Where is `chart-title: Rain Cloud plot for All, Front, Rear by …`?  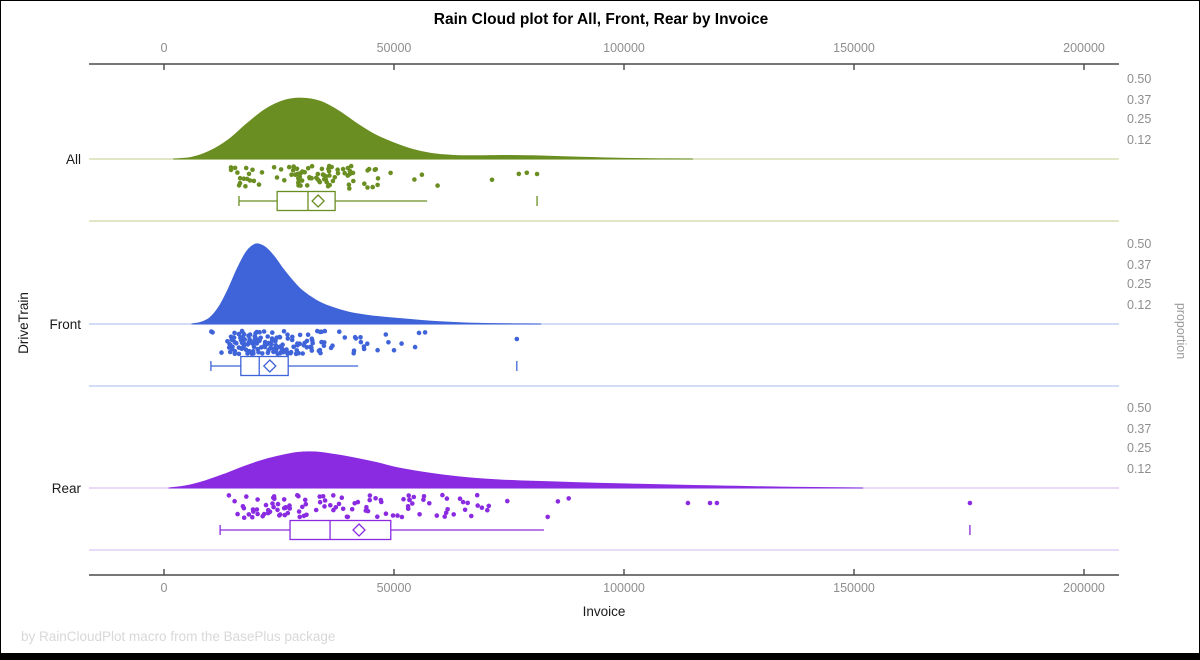
chart-title: Rain Cloud plot for All, Front, Rear by … is located at coordinates (601, 19).